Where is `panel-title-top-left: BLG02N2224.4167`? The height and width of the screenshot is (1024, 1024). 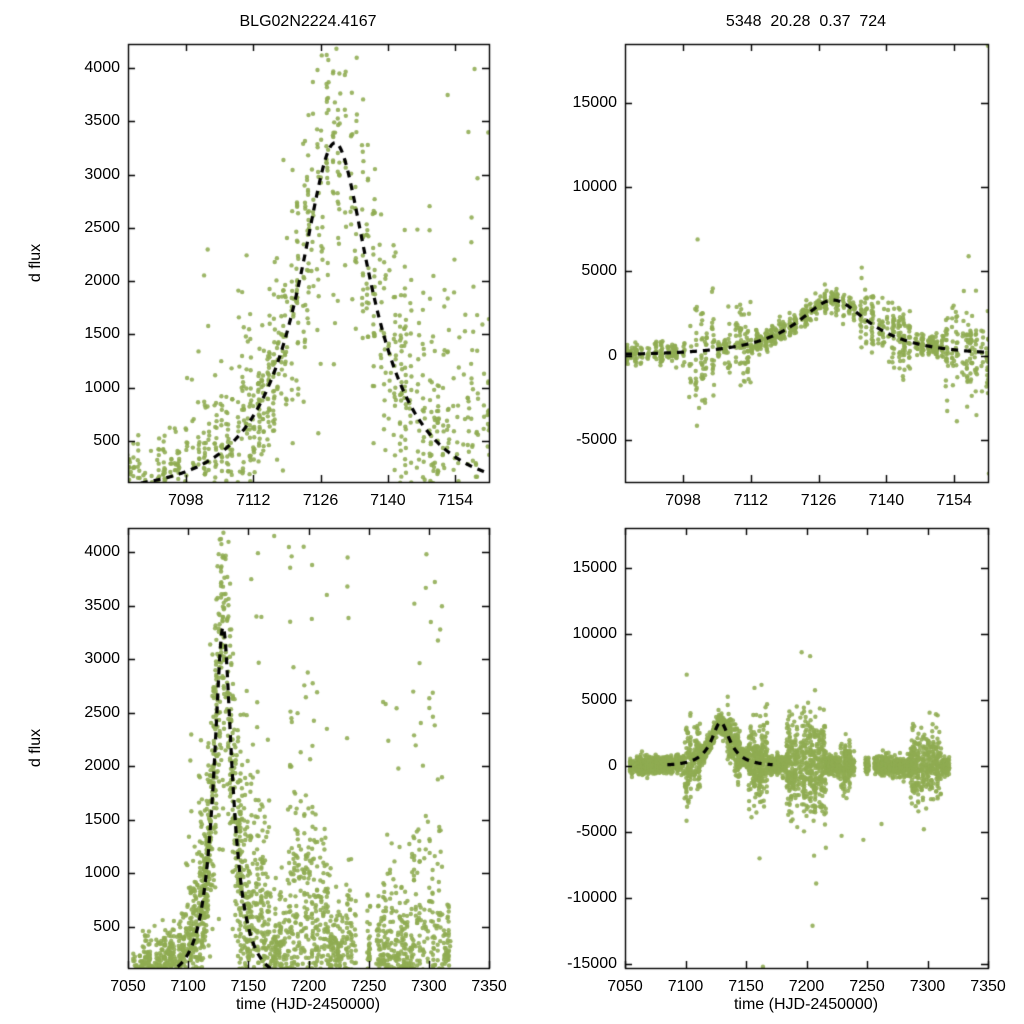 panel-title-top-left: BLG02N2224.4167 is located at coordinates (308, 21).